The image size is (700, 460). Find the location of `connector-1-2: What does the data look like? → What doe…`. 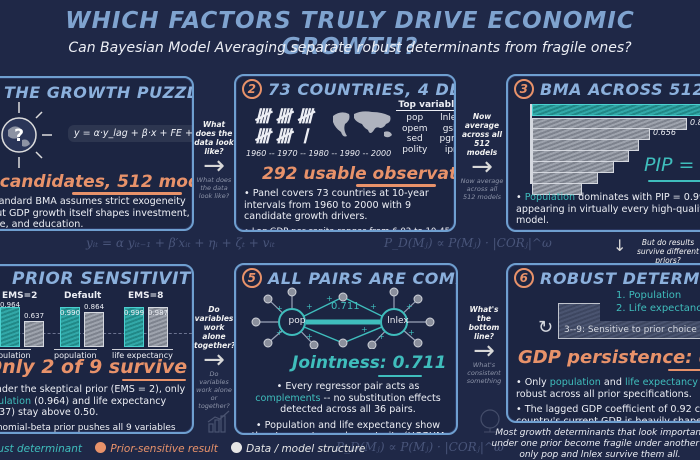

connector-1-2: What does the data look like? → What doe… is located at coordinates (214, 160).